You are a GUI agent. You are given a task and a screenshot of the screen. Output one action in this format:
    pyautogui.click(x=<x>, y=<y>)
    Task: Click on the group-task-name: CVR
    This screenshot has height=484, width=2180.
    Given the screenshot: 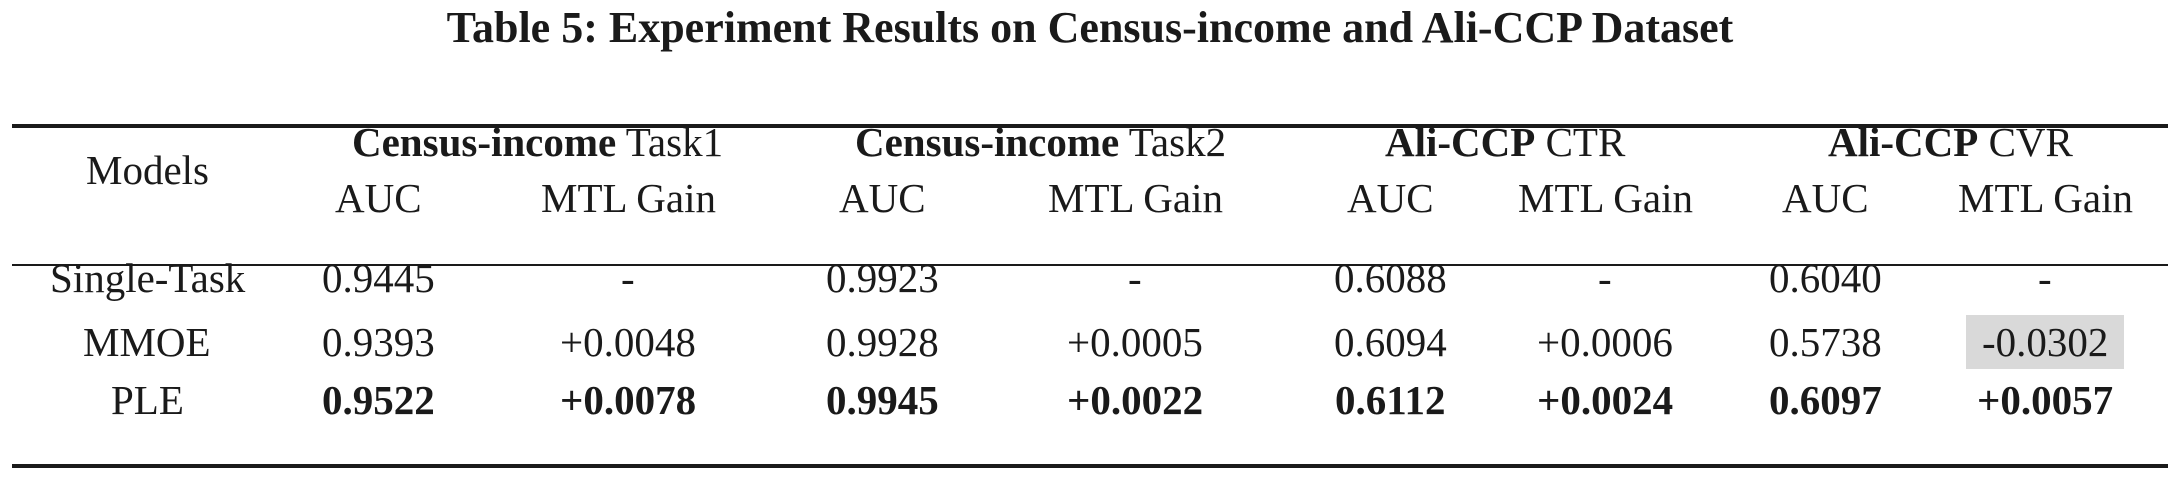 What is the action you would take?
    pyautogui.click(x=2030, y=142)
    